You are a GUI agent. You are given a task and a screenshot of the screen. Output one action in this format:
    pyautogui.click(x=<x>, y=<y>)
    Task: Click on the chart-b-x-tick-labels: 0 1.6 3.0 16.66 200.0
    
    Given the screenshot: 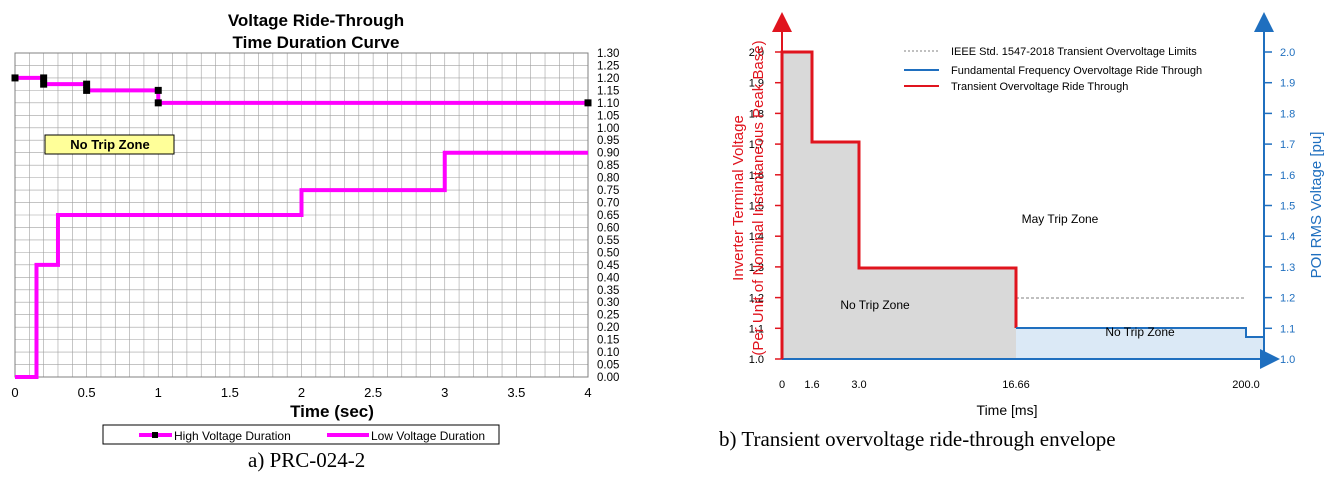 What is the action you would take?
    pyautogui.click(x=1019, y=385)
    